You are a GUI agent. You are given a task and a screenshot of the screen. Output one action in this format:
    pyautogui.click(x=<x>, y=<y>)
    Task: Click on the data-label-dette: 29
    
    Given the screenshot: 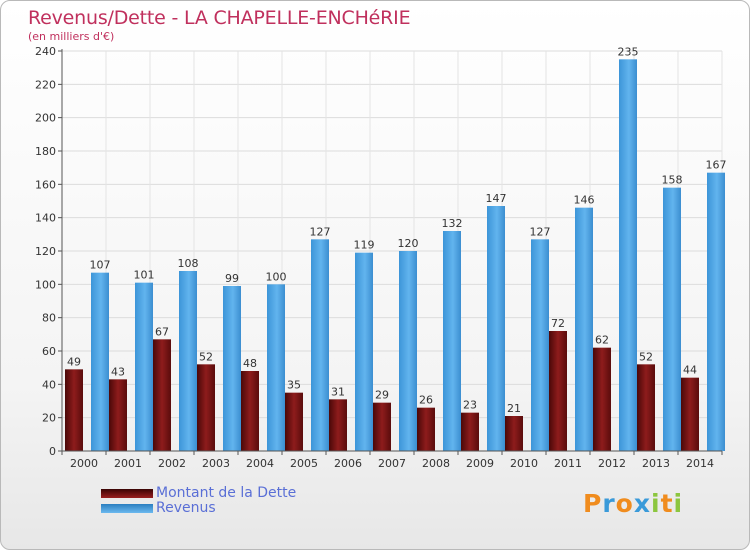 What is the action you would take?
    pyautogui.click(x=382, y=395)
    